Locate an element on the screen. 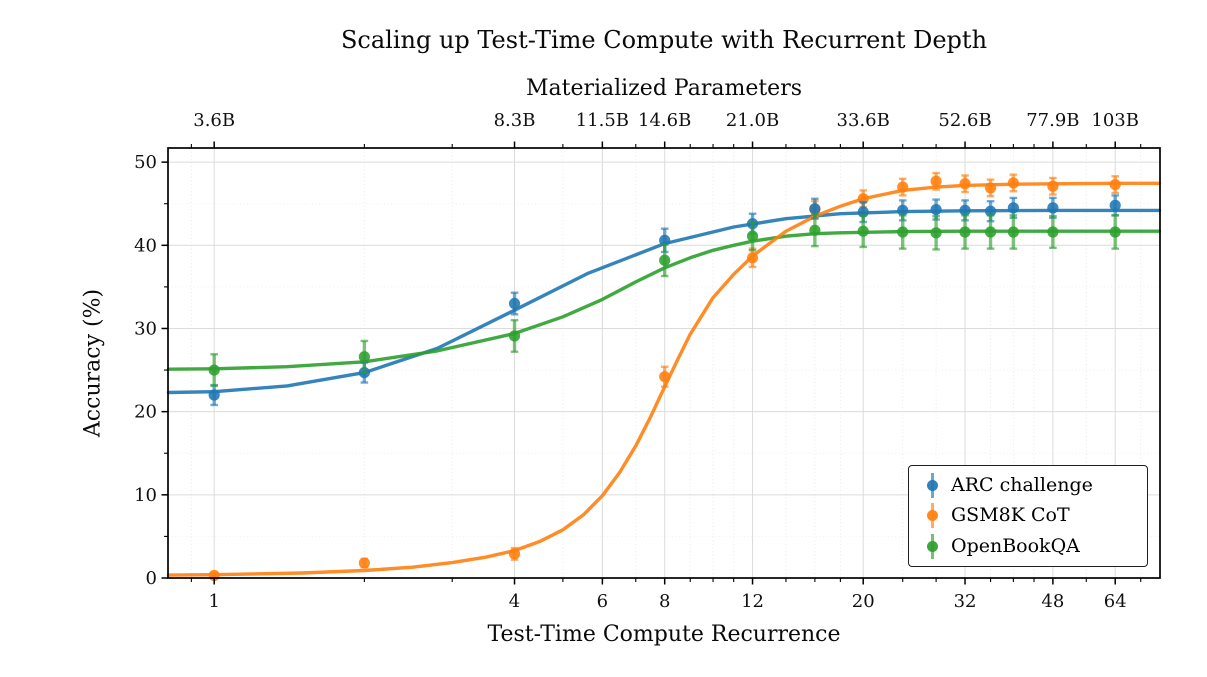  x-tick-label: 1 is located at coordinates (213, 601).